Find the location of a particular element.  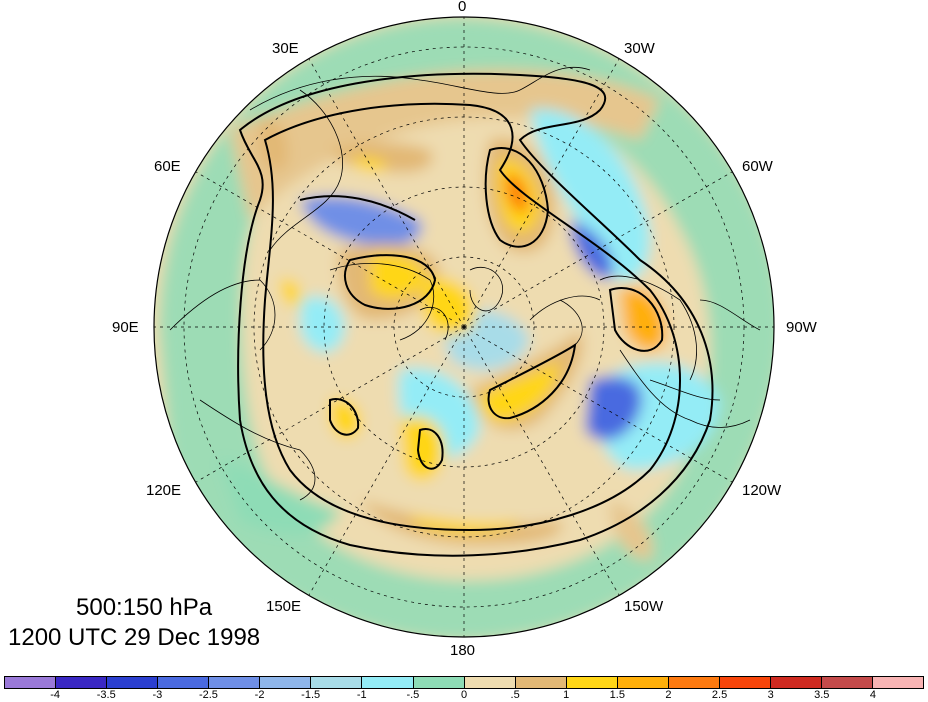

colorbar-tick-label: -.5 is located at coordinates (413, 695).